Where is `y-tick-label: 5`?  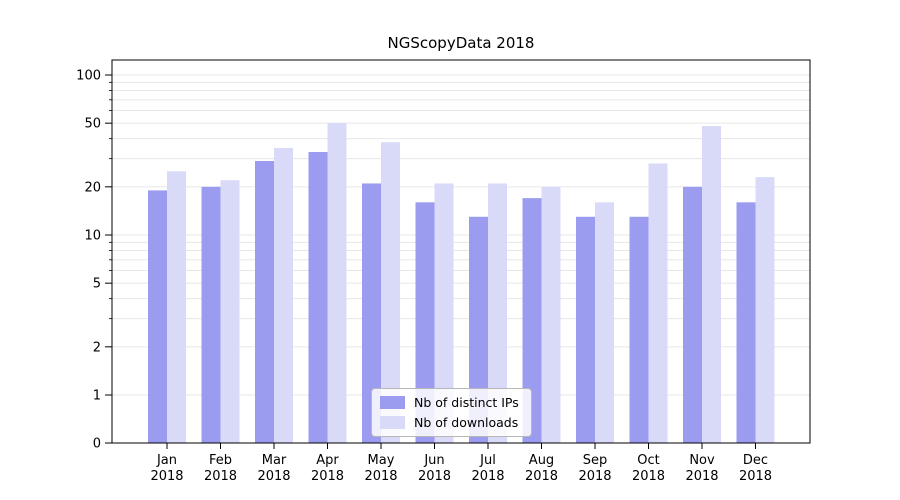 y-tick-label: 5 is located at coordinates (97, 284).